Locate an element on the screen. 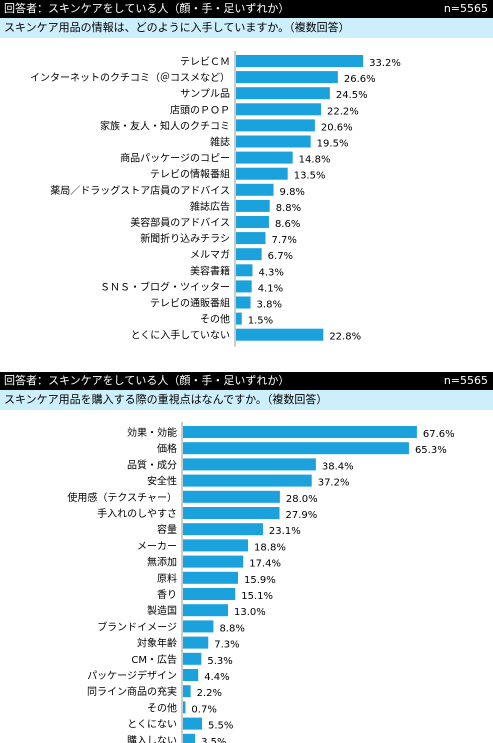 The height and width of the screenshot is (743, 493). category-label: 価格 is located at coordinates (167, 448).